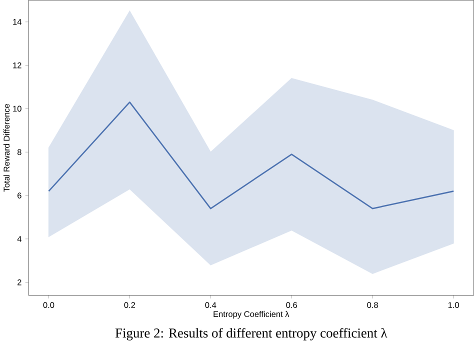 This screenshot has width=474, height=344. Describe the element at coordinates (130, 305) in the screenshot. I see `x-tick-label: 0.2` at that location.